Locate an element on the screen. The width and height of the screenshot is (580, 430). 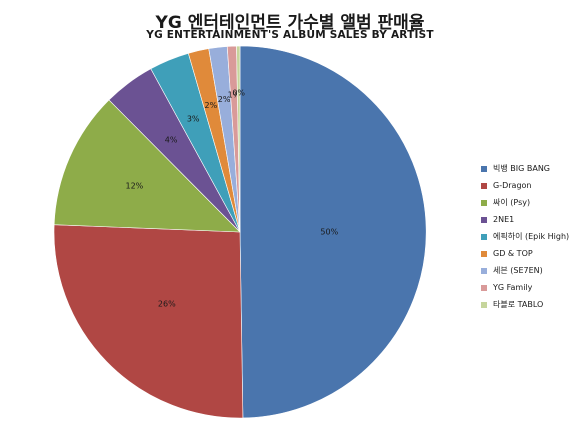
legend-item: 빅뱅 BIG BANG is located at coordinates (525, 168).